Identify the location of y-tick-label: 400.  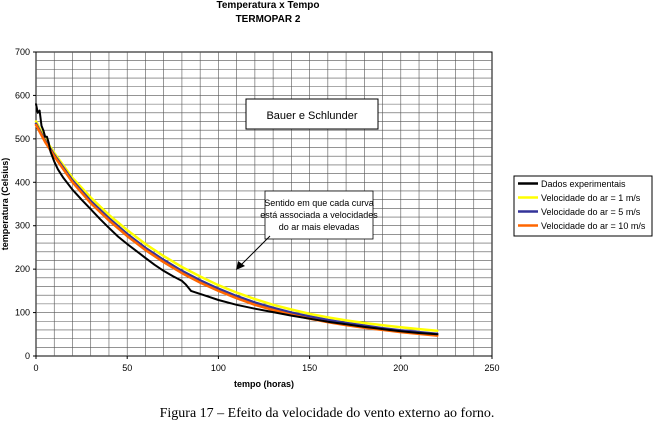
(22, 182).